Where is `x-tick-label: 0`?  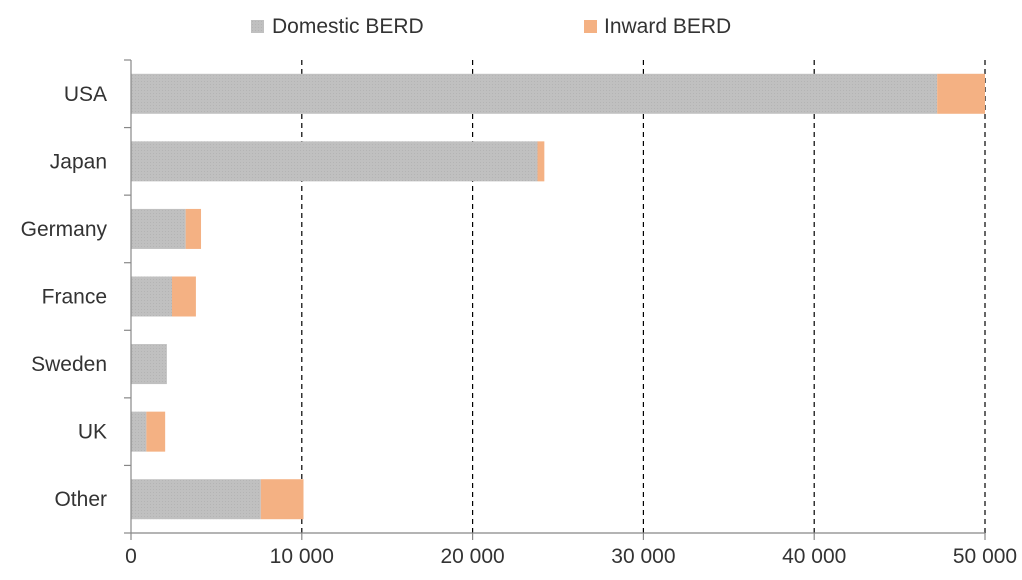 x-tick-label: 0 is located at coordinates (131, 556).